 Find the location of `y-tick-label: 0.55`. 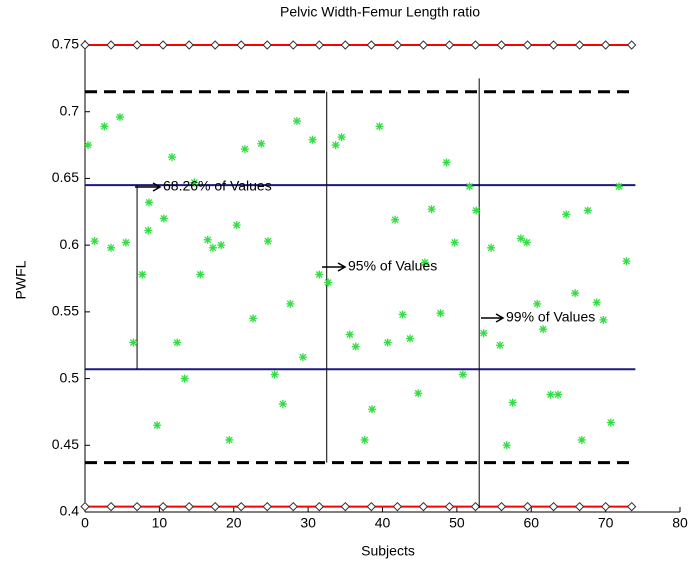

y-tick-label: 0.55 is located at coordinates (65, 311).